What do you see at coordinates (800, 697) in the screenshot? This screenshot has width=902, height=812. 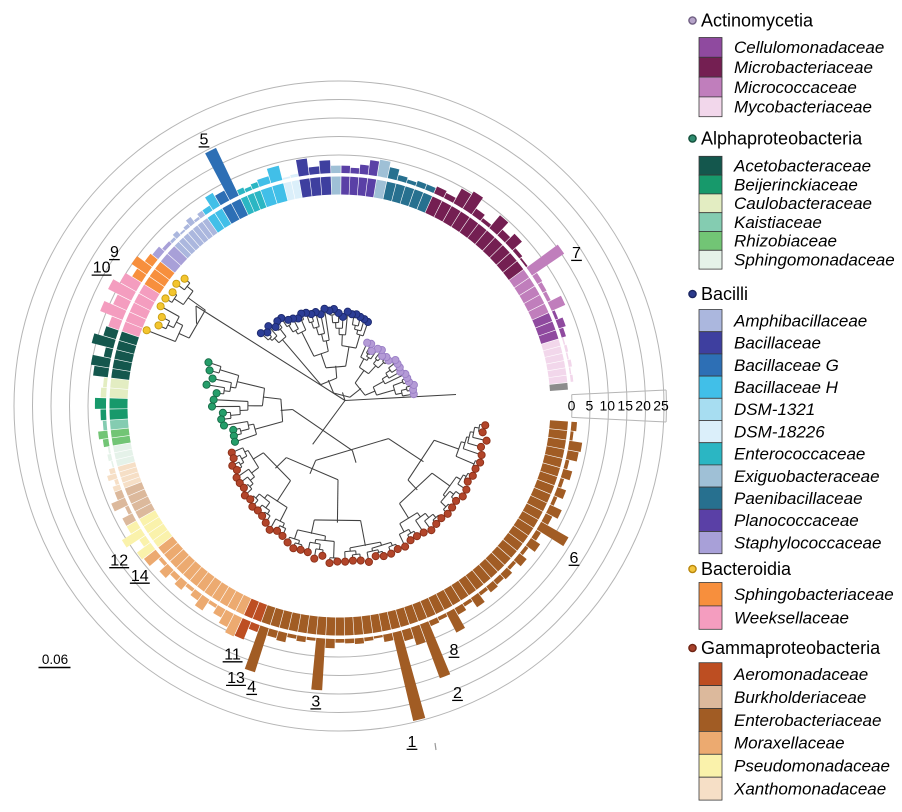 I see `svg-text: Burkholderiaceae` at bounding box center [800, 697].